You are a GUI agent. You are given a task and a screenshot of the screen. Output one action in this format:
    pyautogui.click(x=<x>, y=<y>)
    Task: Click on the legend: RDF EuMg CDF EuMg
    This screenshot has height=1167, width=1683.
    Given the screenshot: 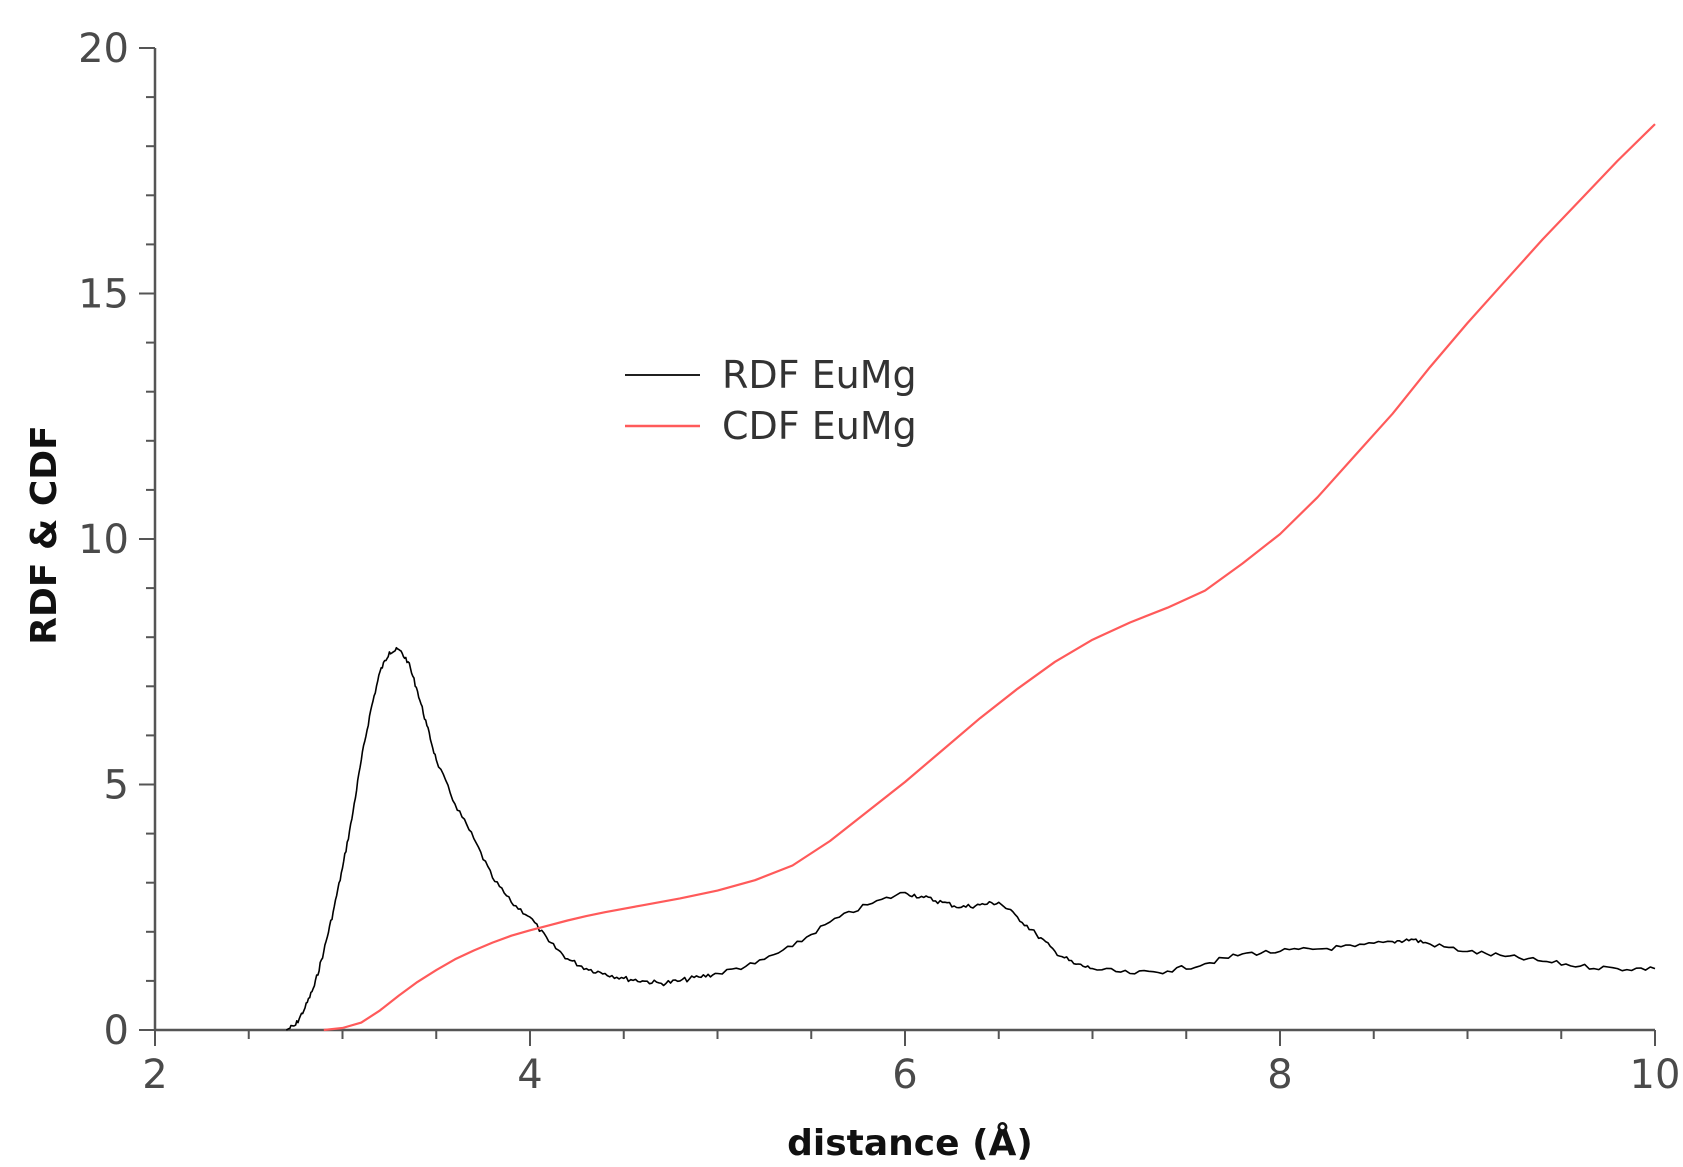 What is the action you would take?
    pyautogui.click(x=771, y=400)
    